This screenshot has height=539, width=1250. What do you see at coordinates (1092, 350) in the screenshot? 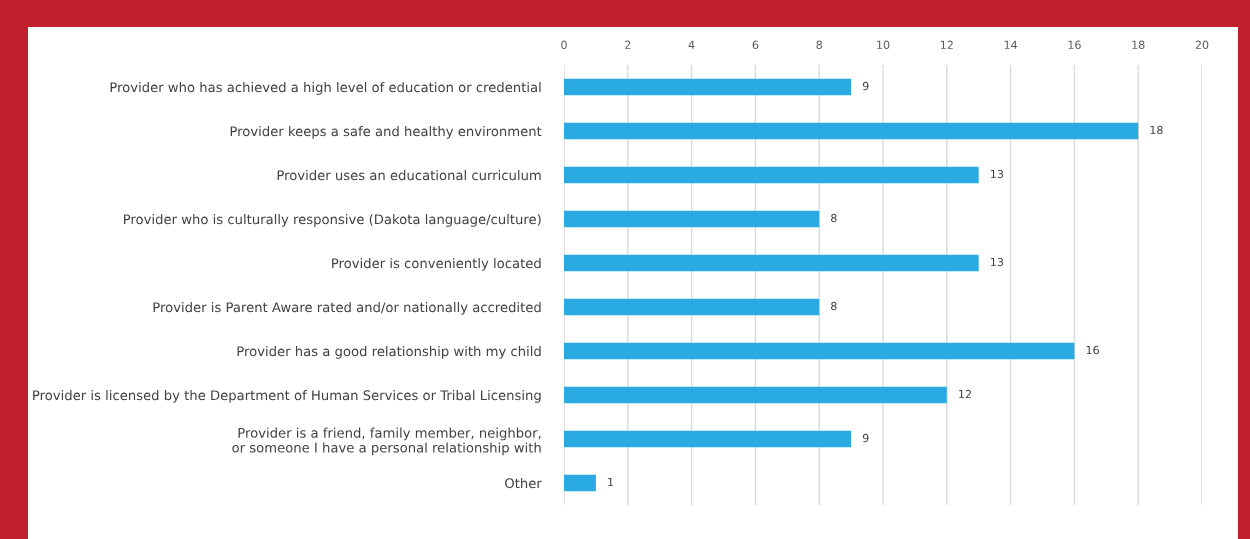
I see `data-label: 16` at bounding box center [1092, 350].